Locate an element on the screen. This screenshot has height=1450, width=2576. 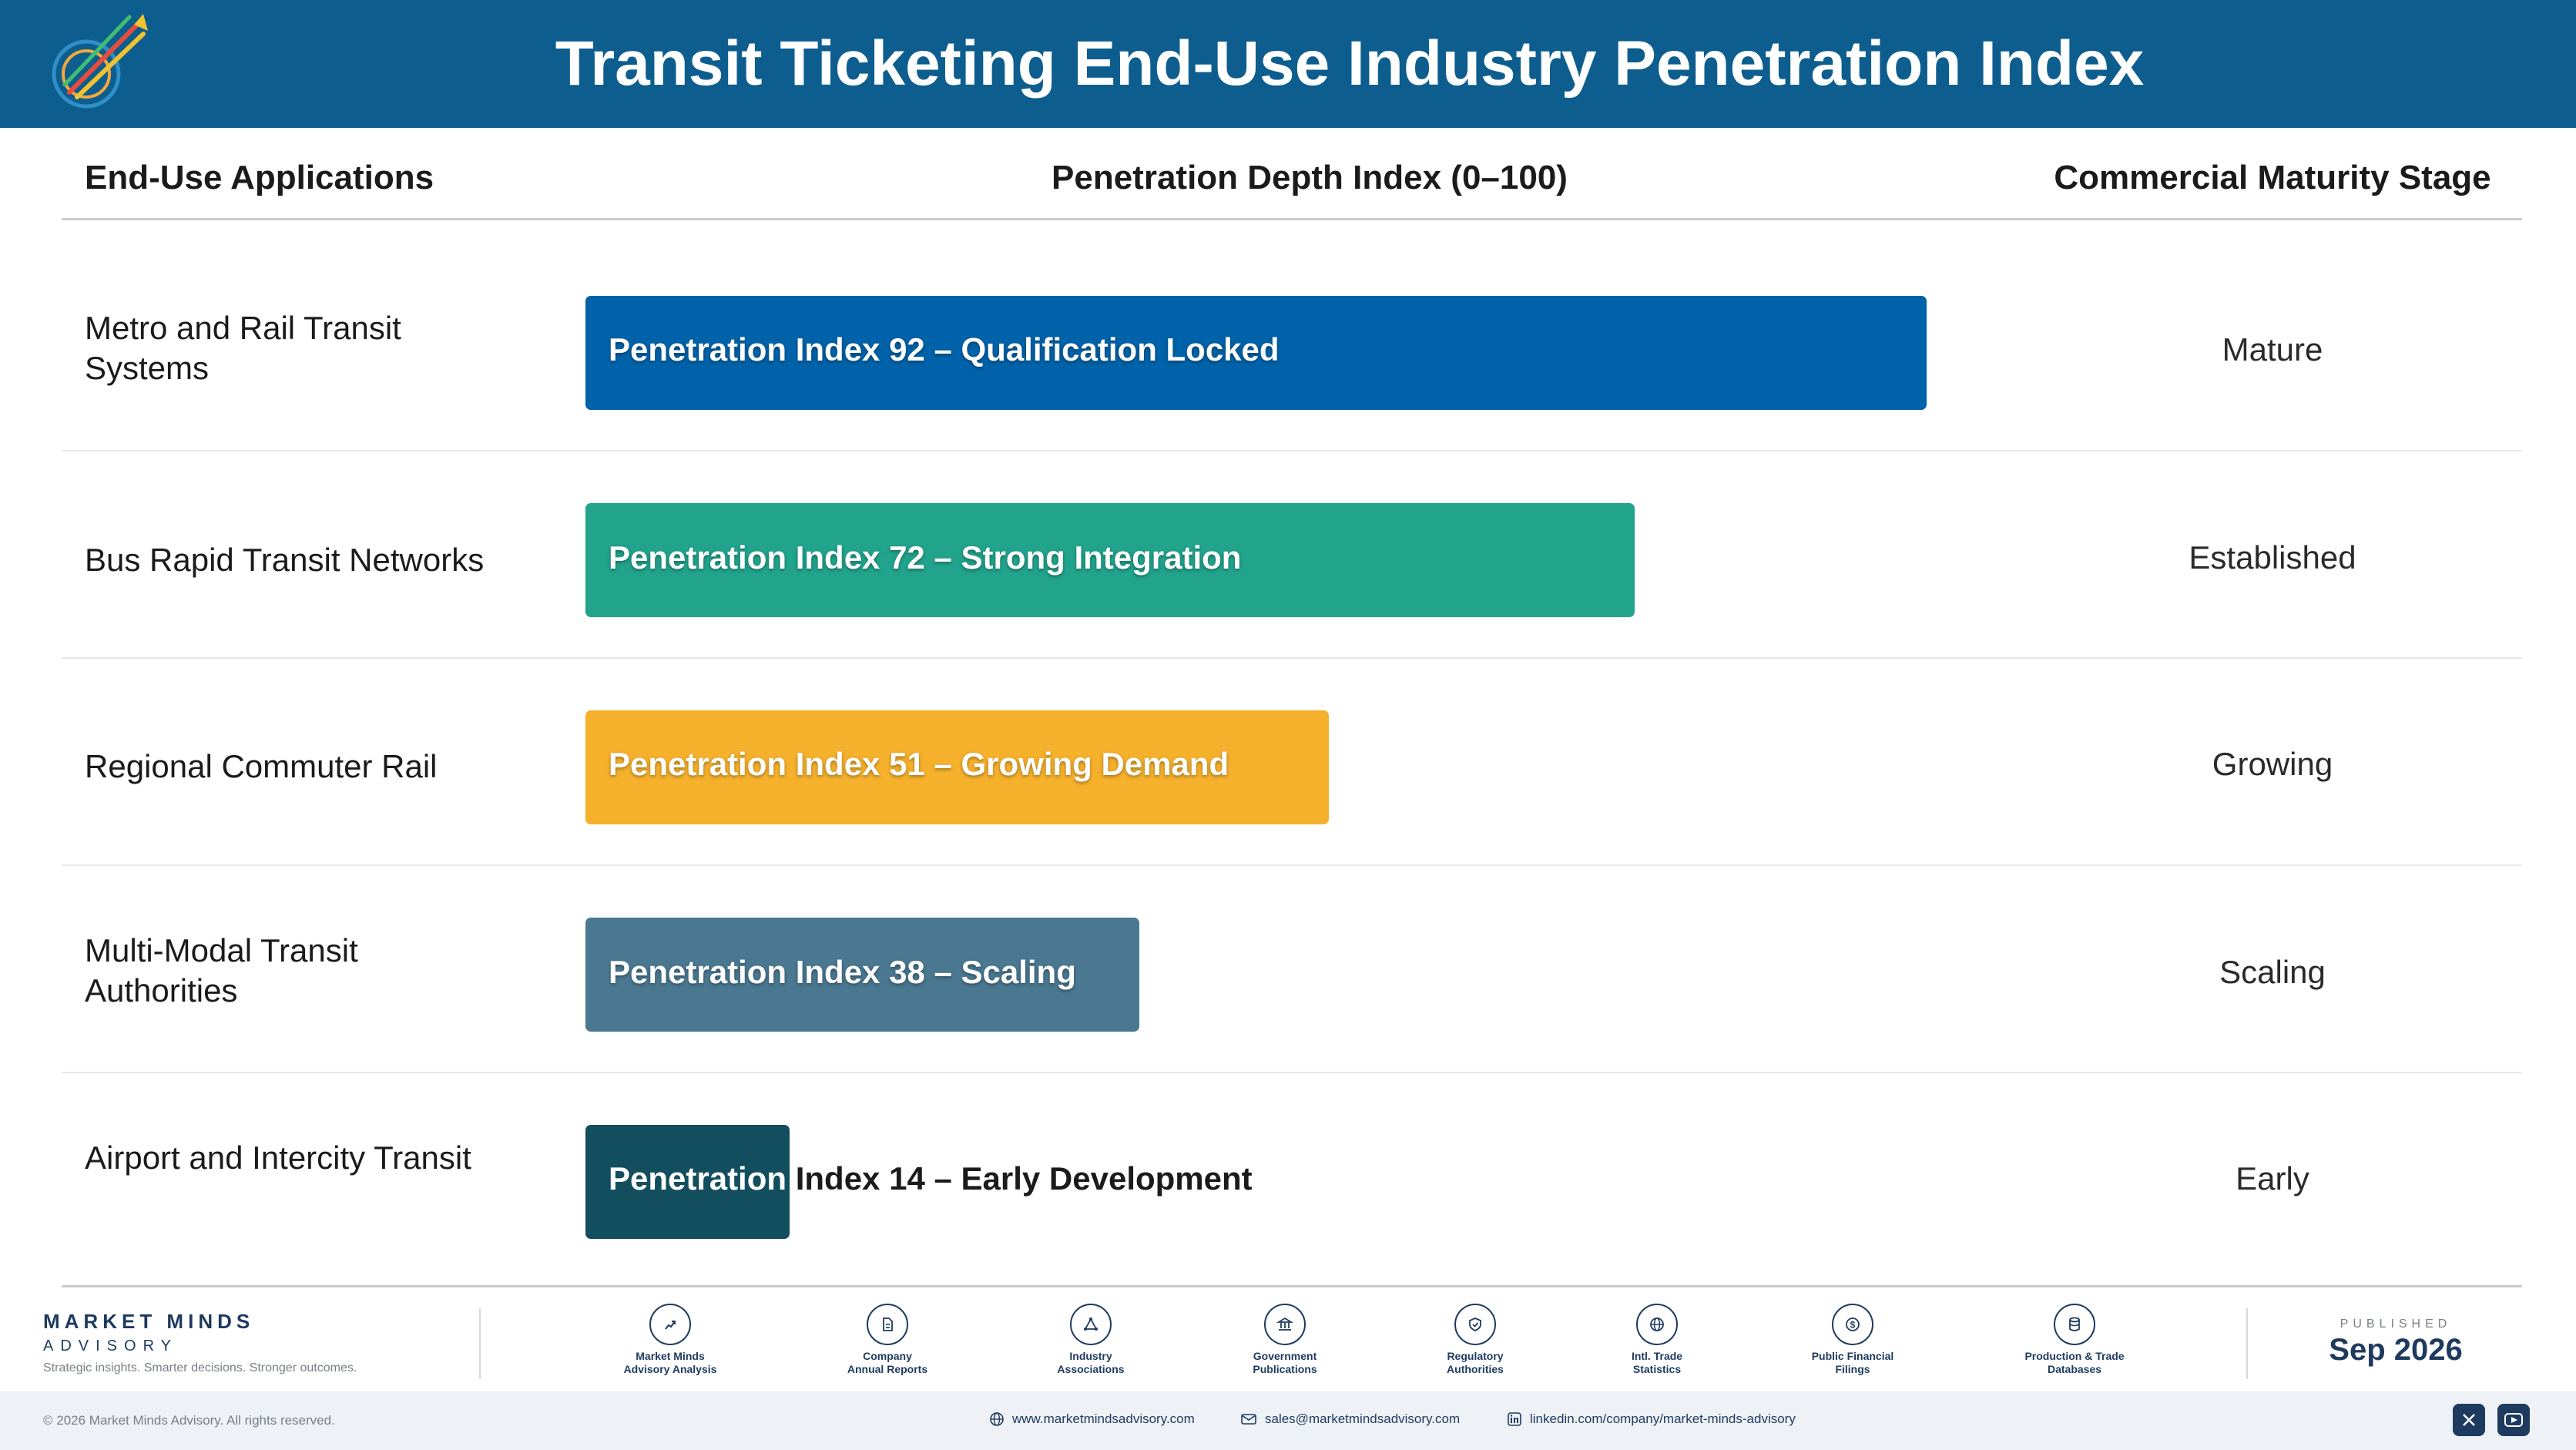
bar-multi-modal is located at coordinates (862, 975).